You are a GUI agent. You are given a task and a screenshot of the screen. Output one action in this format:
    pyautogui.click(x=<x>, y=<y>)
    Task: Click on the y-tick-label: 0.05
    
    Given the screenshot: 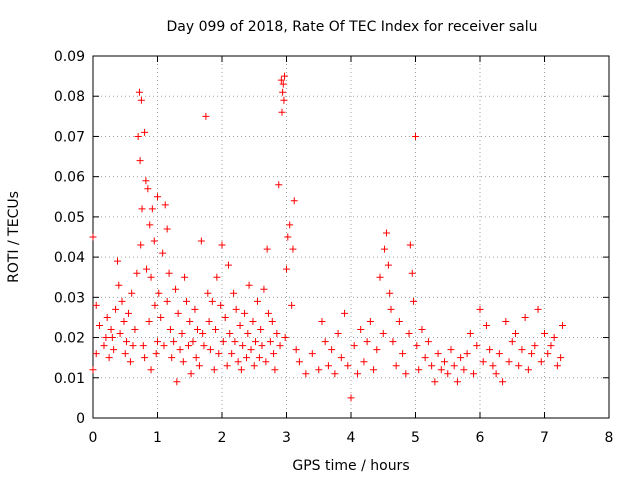 What is the action you would take?
    pyautogui.click(x=69, y=218)
    